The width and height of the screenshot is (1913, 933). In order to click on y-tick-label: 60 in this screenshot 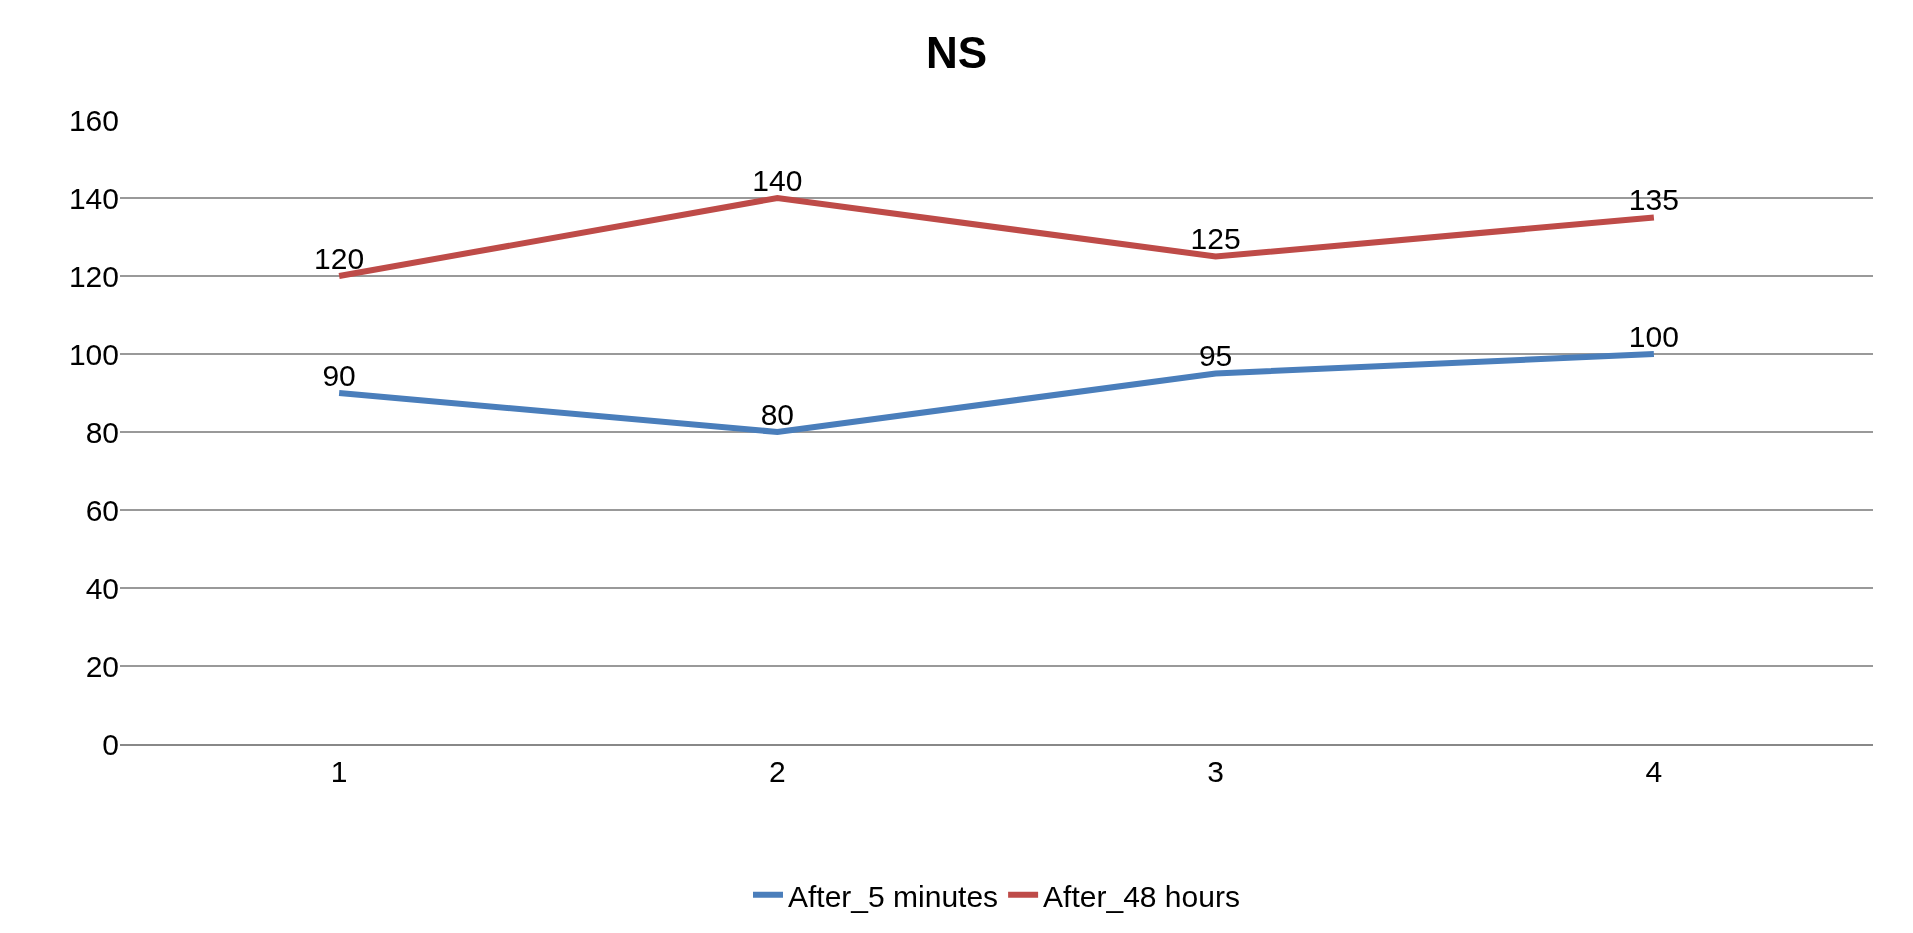, I will do `click(102, 510)`.